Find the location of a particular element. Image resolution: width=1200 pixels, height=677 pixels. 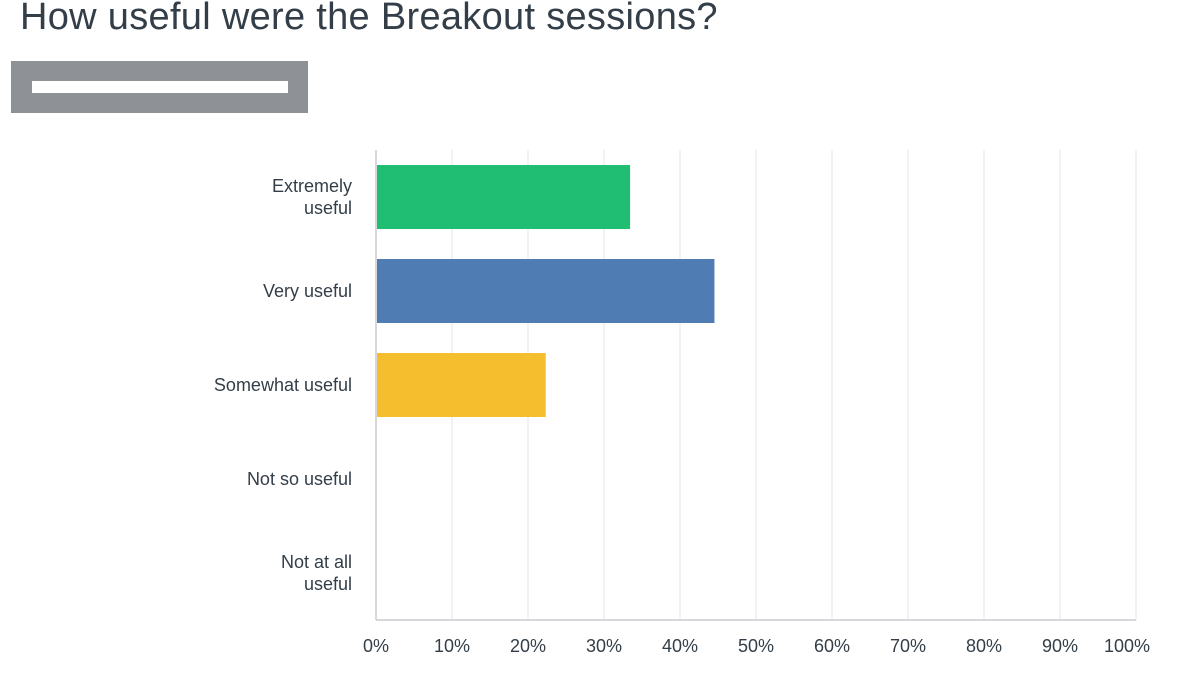

category-label: Not so useful is located at coordinates (299, 479).